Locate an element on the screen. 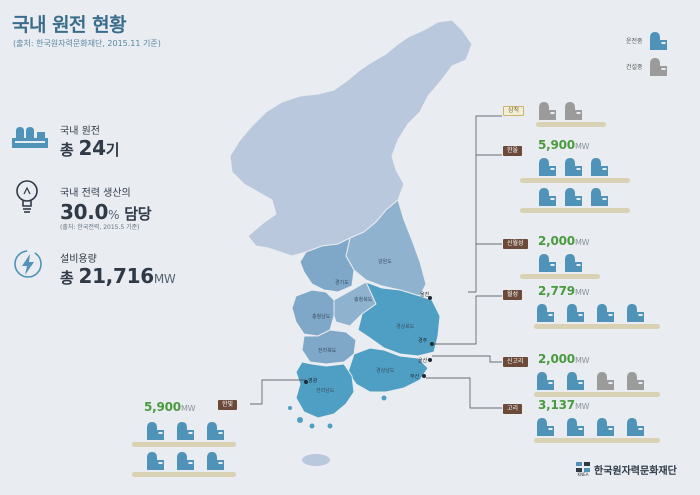 This screenshot has width=700, height=495. plant-group-shinwolsong is located at coordinates (560, 265).